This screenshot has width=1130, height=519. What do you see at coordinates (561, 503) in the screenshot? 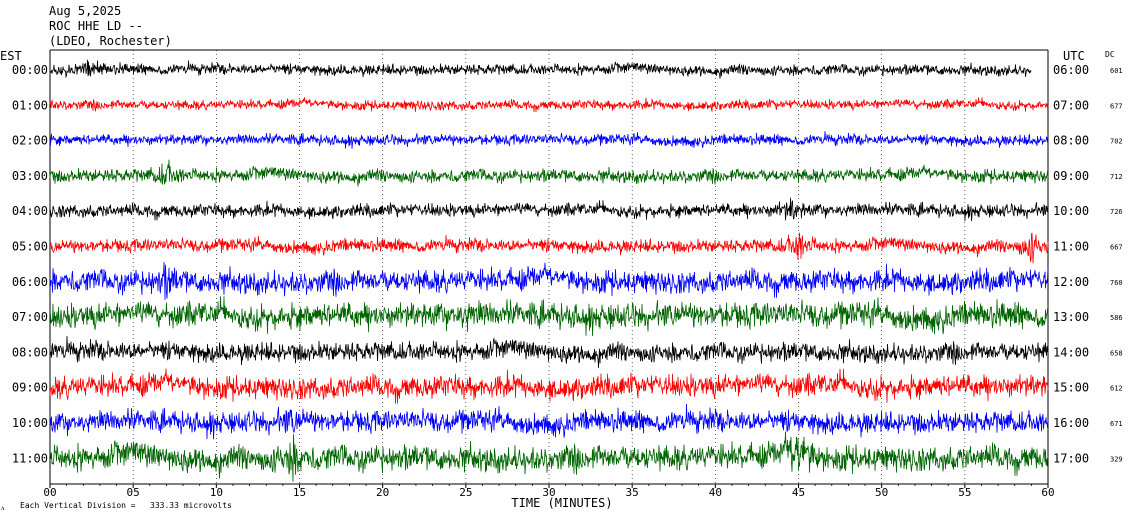
I see `x-axis-title: TIME (MINUTES)` at bounding box center [561, 503].